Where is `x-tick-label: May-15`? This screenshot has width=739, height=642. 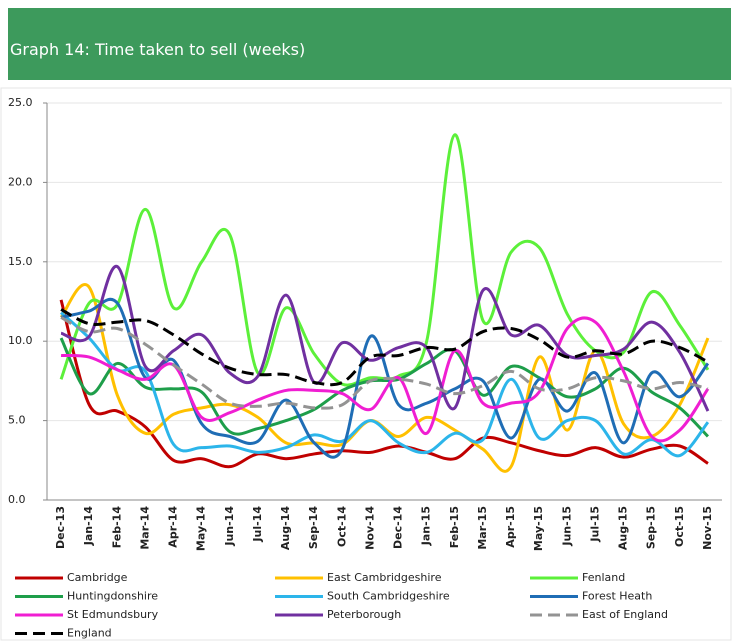
x-tick-label: May-15 is located at coordinates (538, 528).